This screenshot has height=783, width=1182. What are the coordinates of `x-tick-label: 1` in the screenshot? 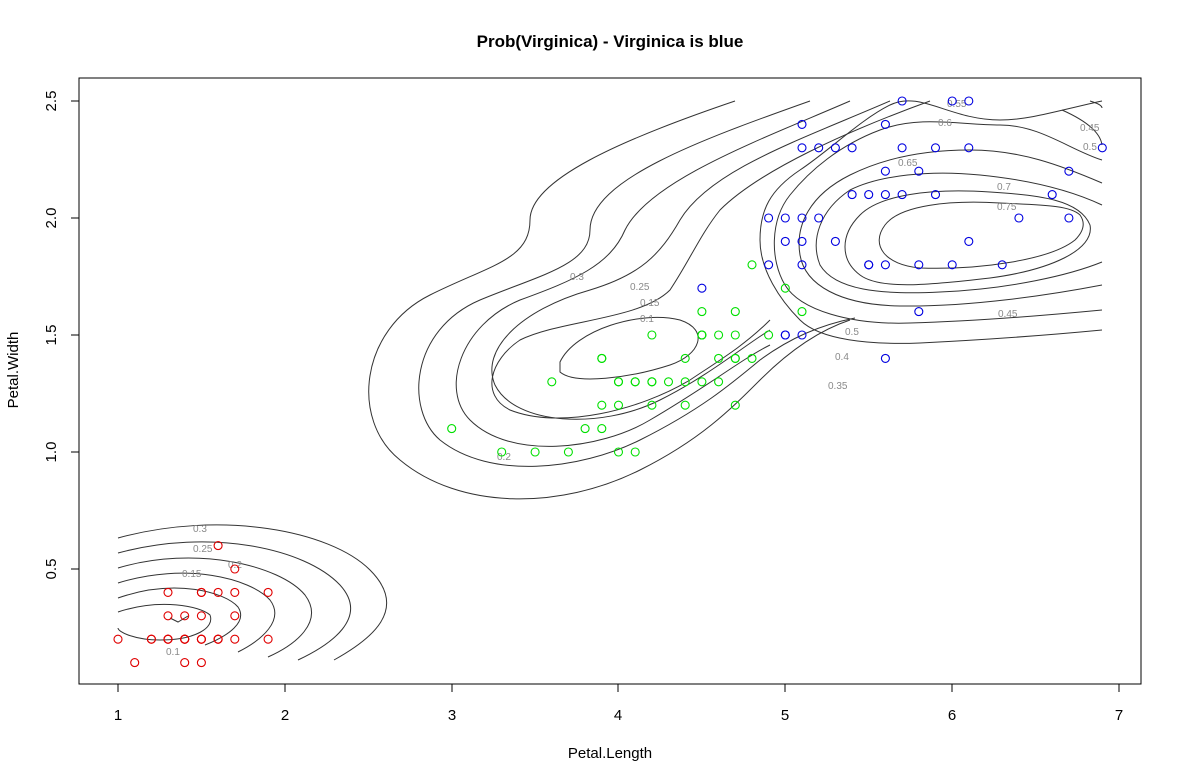 It's located at (118, 715).